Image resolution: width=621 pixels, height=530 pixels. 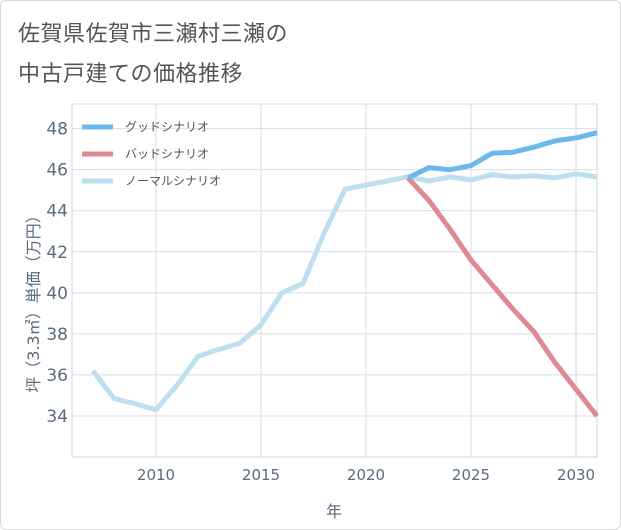 I want to click on y-tick-label: 48, so click(x=57, y=130).